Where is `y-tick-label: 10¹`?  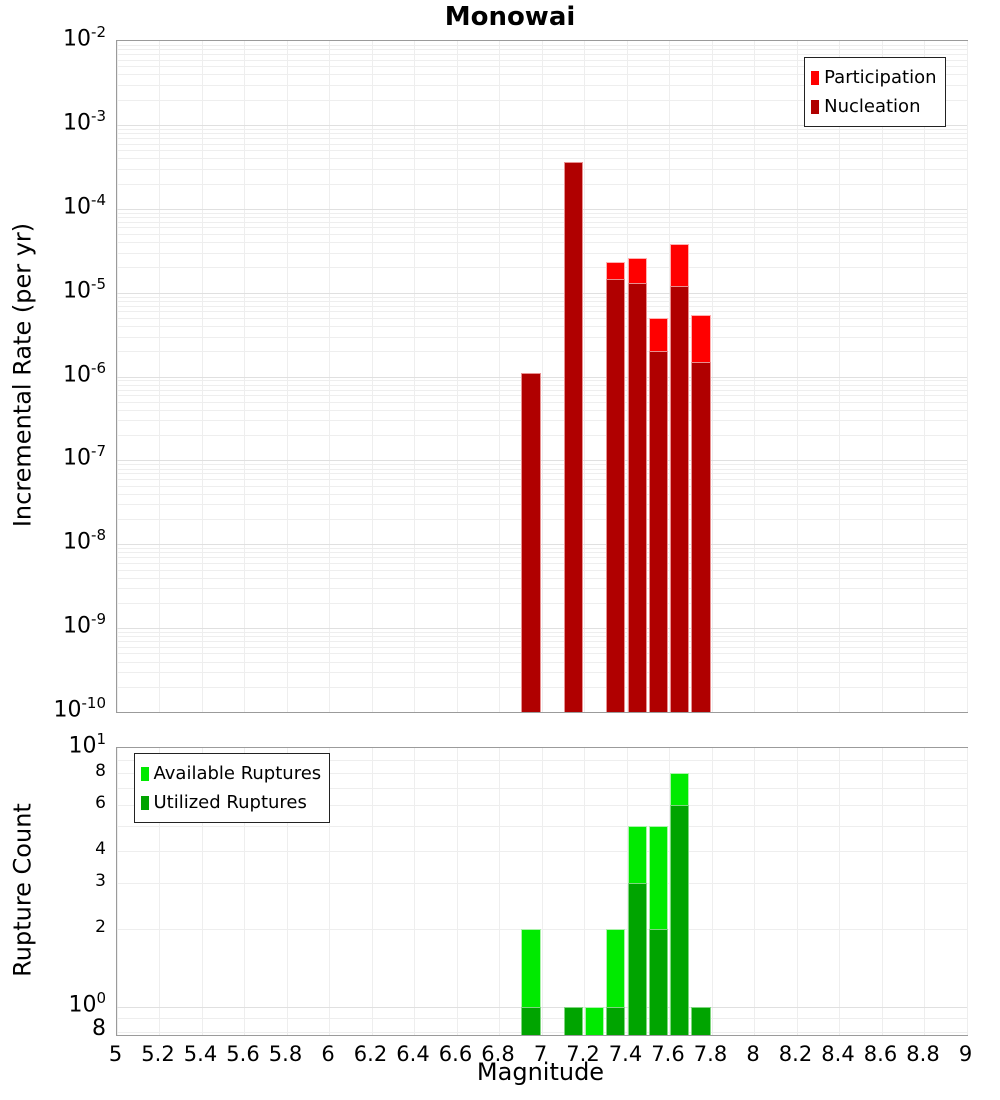
y-tick-label: 10¹ is located at coordinates (87, 744).